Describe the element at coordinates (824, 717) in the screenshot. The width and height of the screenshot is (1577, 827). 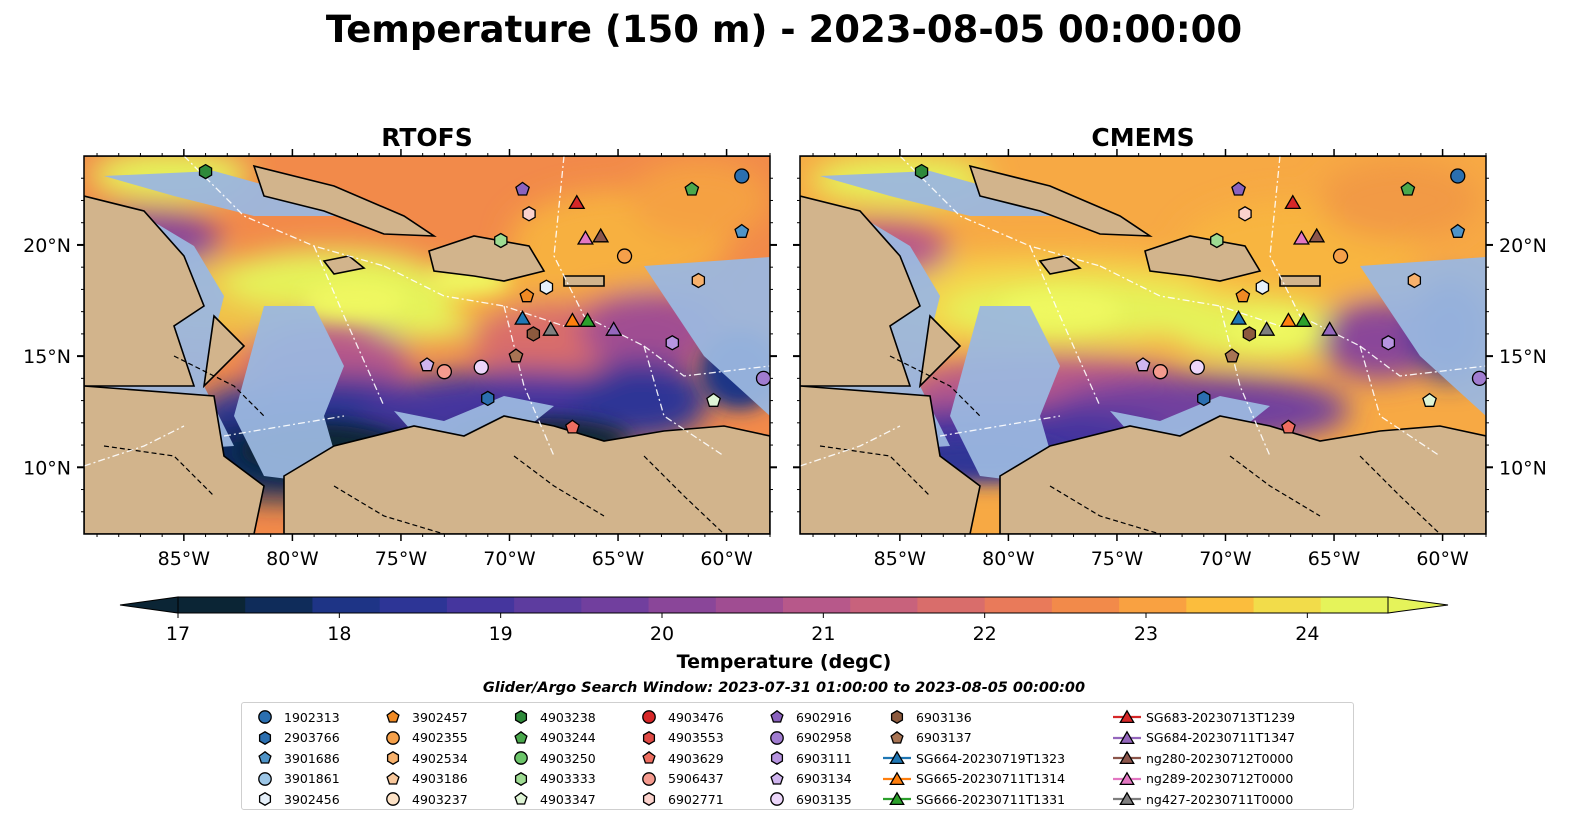
I see `legend-label: 6902916` at that location.